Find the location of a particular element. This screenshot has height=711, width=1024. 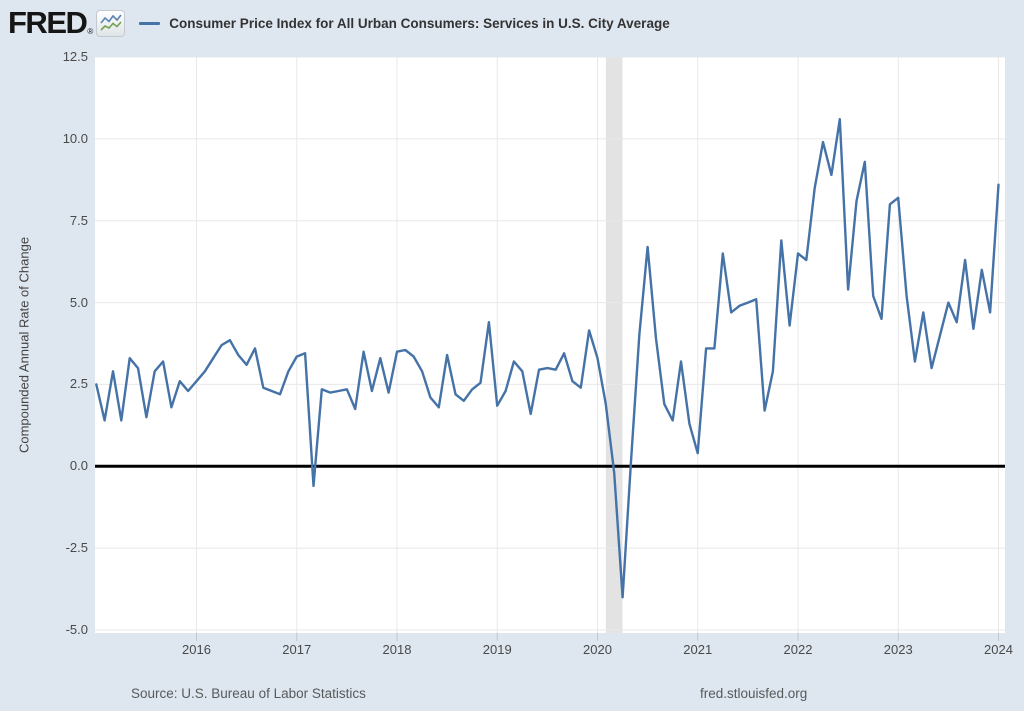

fred-logo-link: FRED ® is located at coordinates (67, 22).